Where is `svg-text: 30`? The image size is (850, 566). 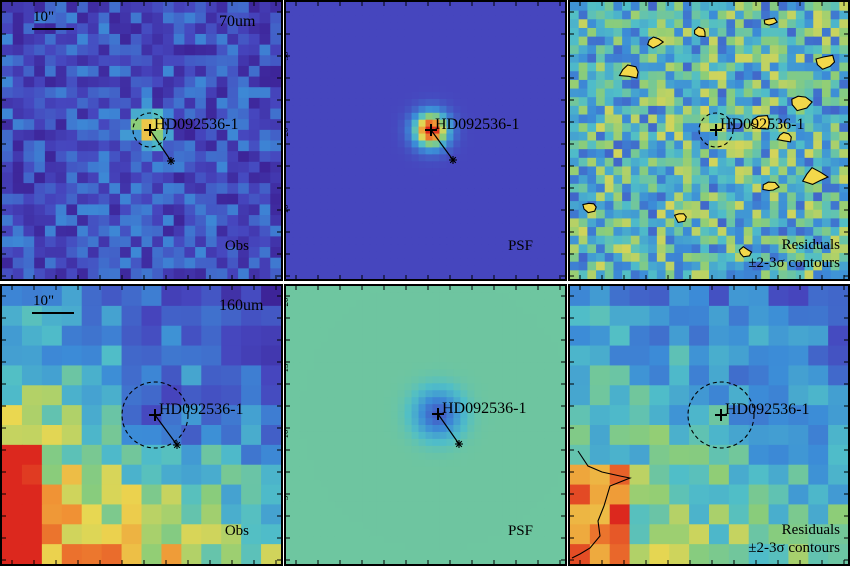 svg-text: 30 is located at coordinates (288, 56).